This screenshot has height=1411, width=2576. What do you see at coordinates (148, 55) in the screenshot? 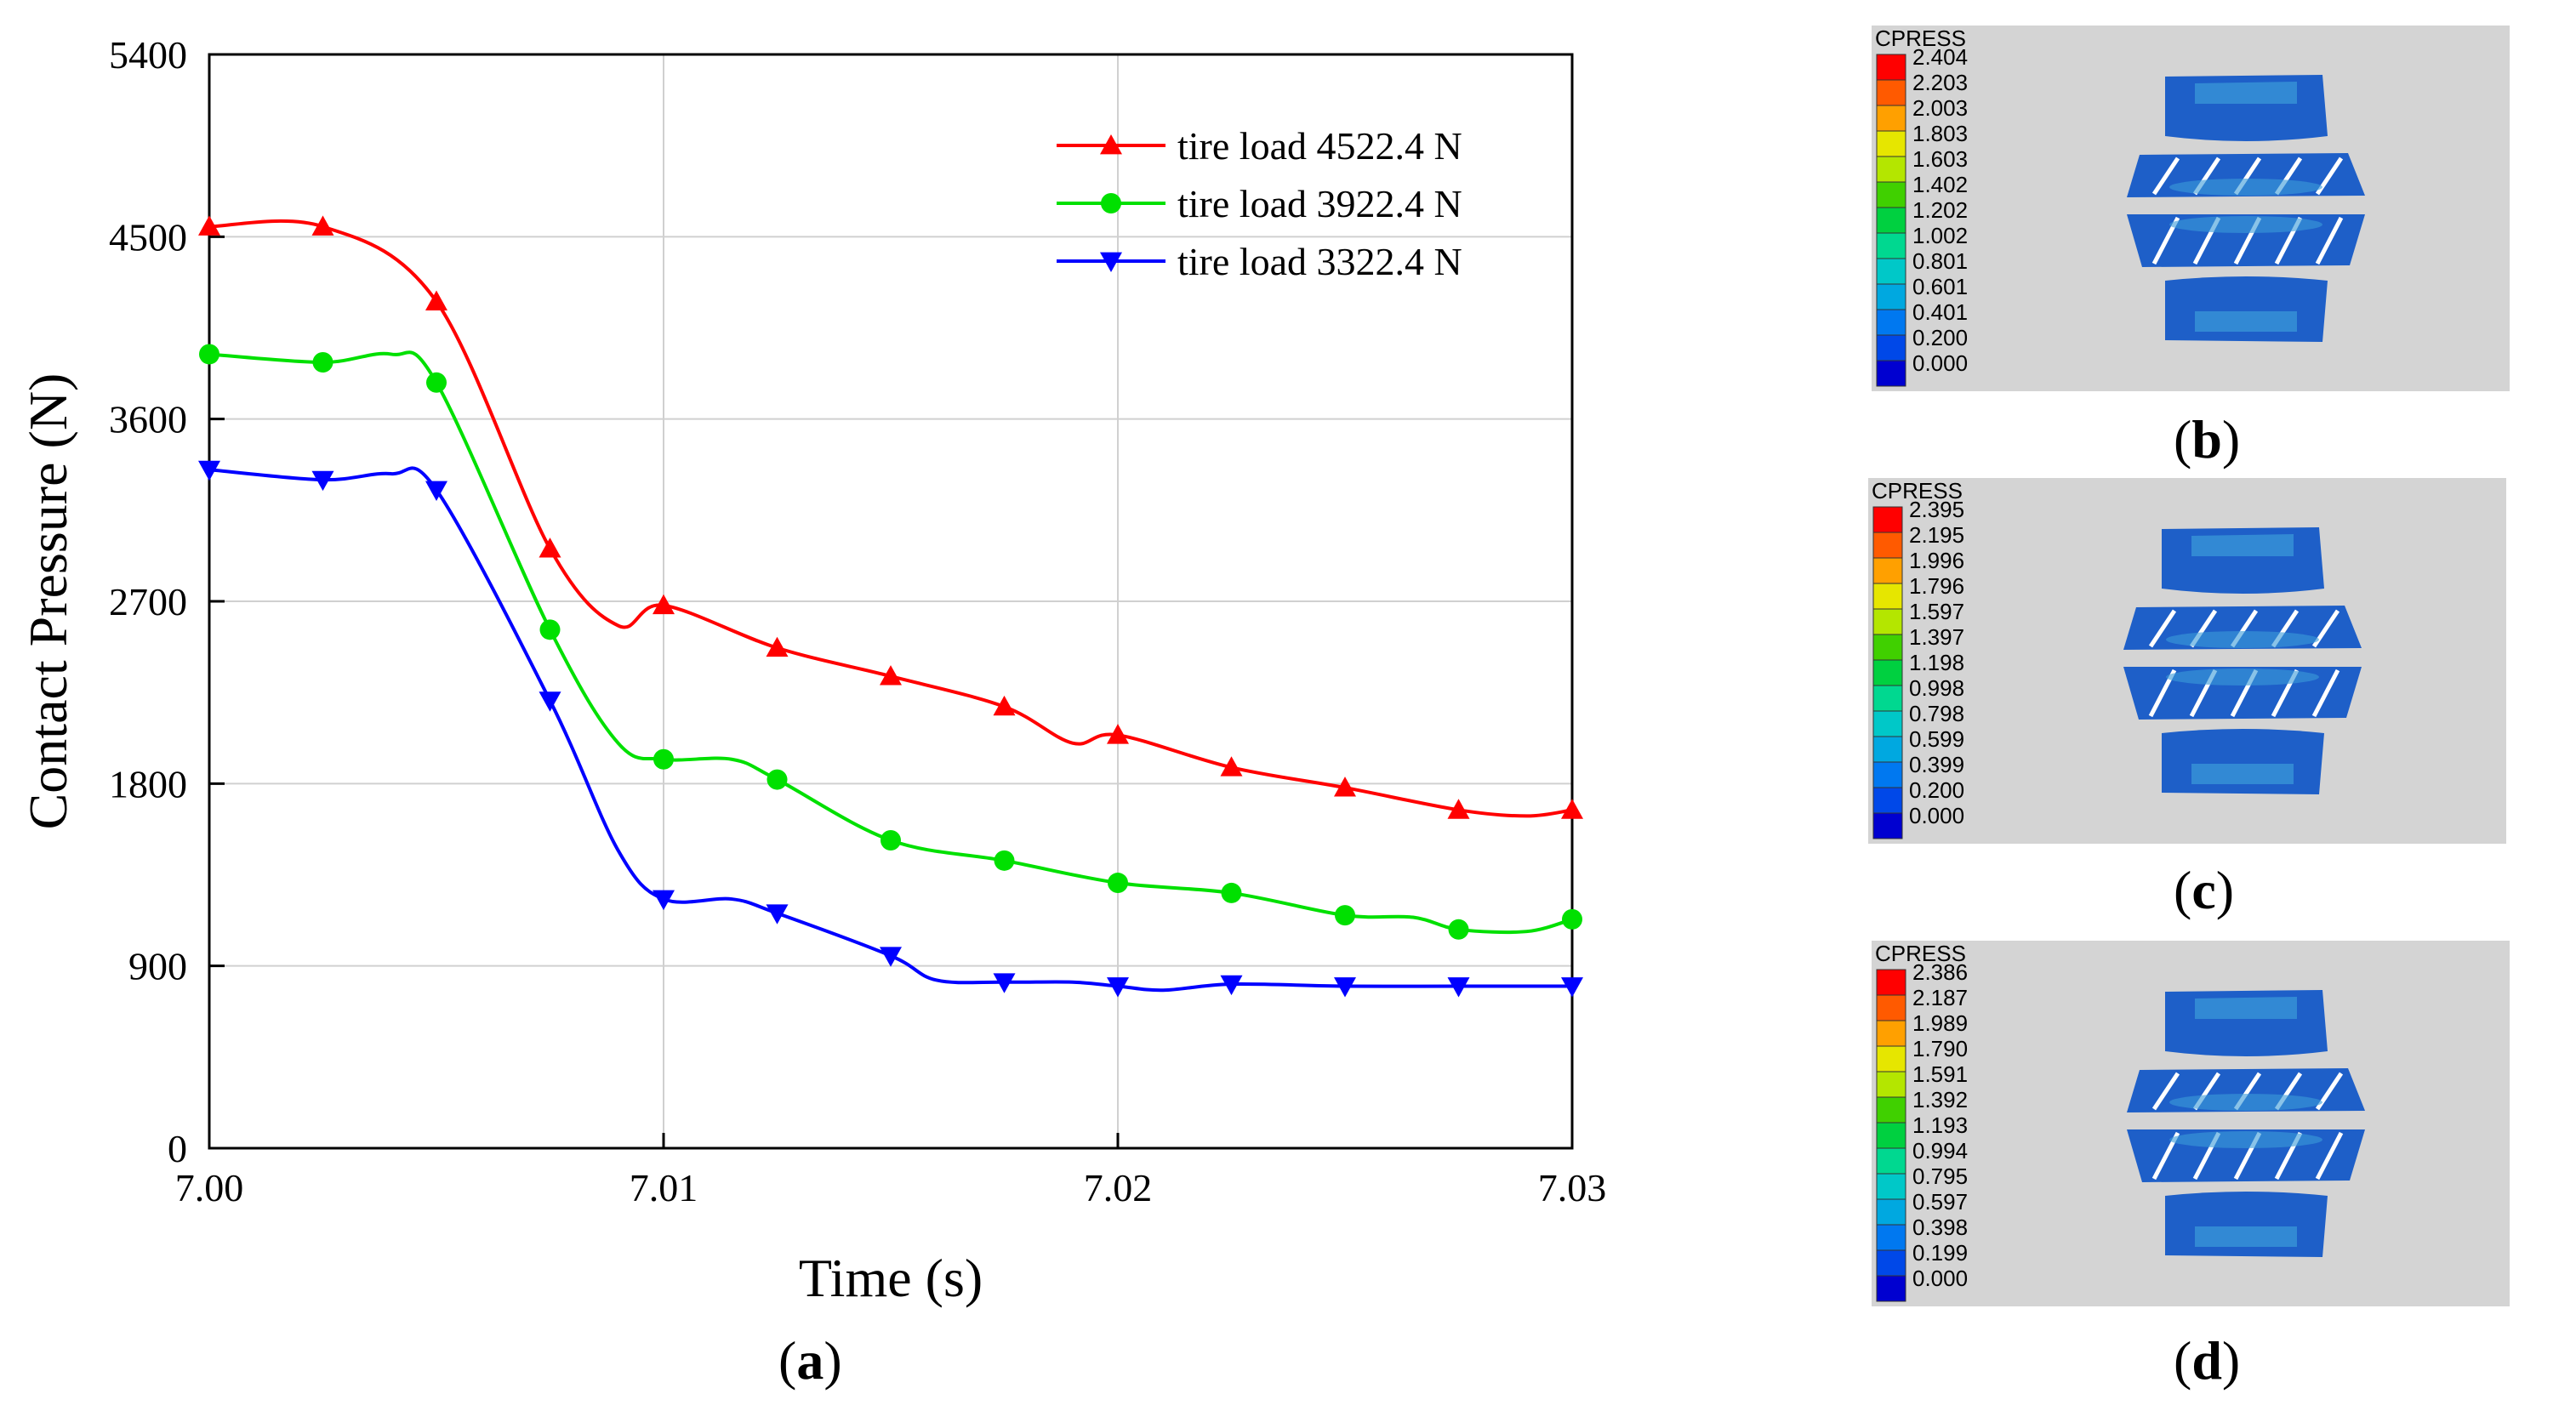
I see `y-tick-label: 5400` at bounding box center [148, 55].